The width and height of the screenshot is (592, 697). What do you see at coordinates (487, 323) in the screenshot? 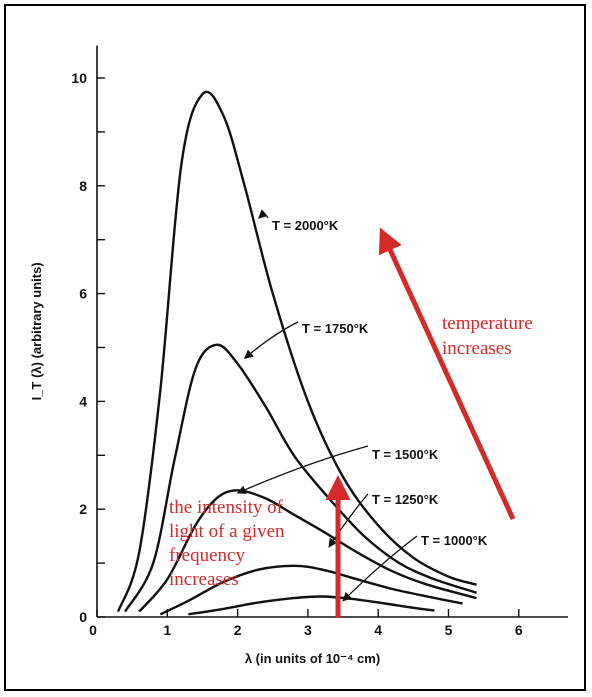
I see `temperature-annotation-line: temperature` at bounding box center [487, 323].